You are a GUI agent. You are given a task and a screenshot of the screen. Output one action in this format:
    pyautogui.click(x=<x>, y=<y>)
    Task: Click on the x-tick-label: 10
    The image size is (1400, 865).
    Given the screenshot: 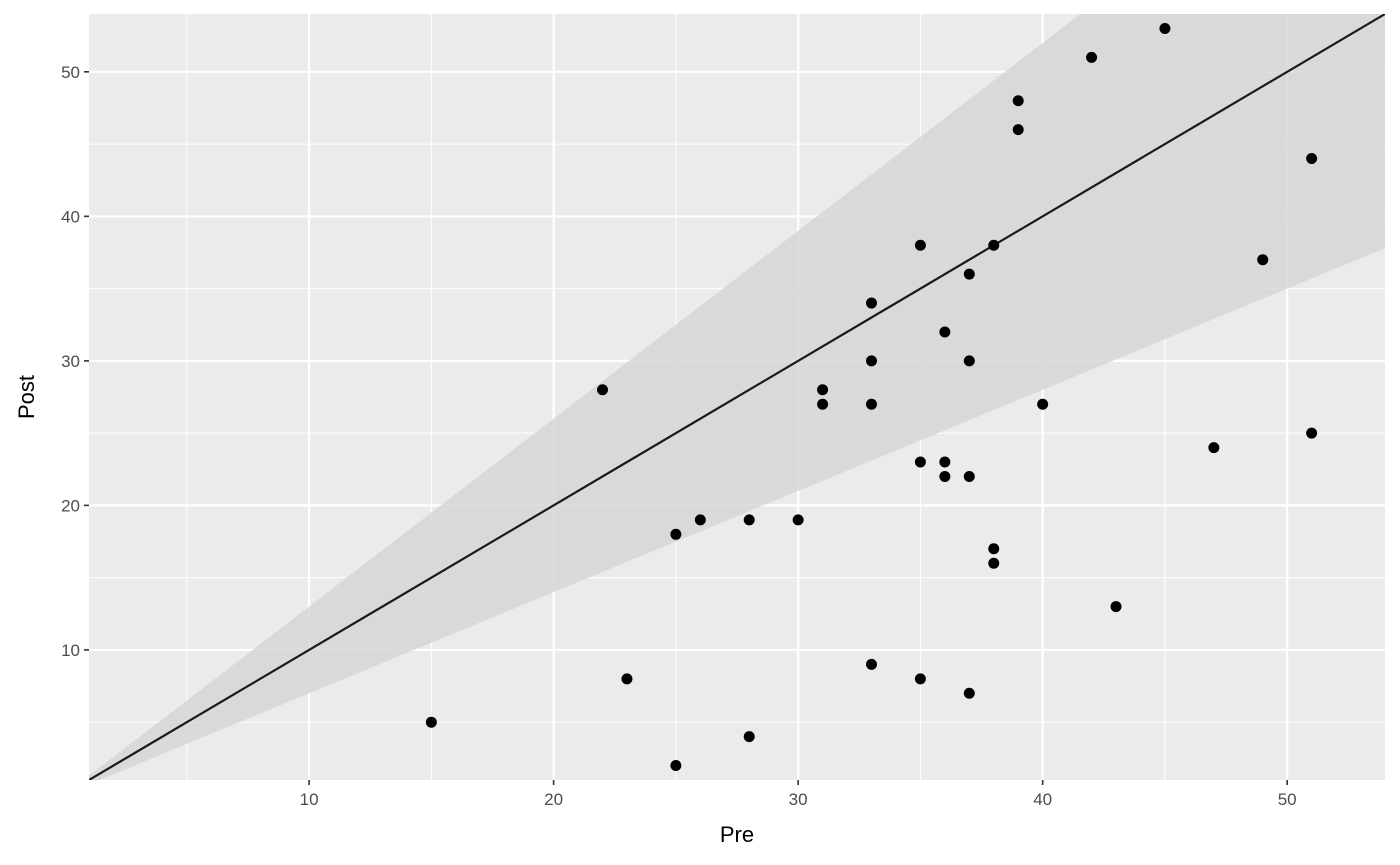 What is the action you would take?
    pyautogui.click(x=309, y=799)
    